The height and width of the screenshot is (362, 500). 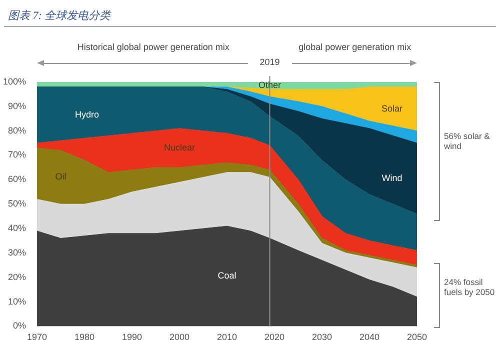 I want to click on y-tick-label: 30%, so click(x=17, y=252).